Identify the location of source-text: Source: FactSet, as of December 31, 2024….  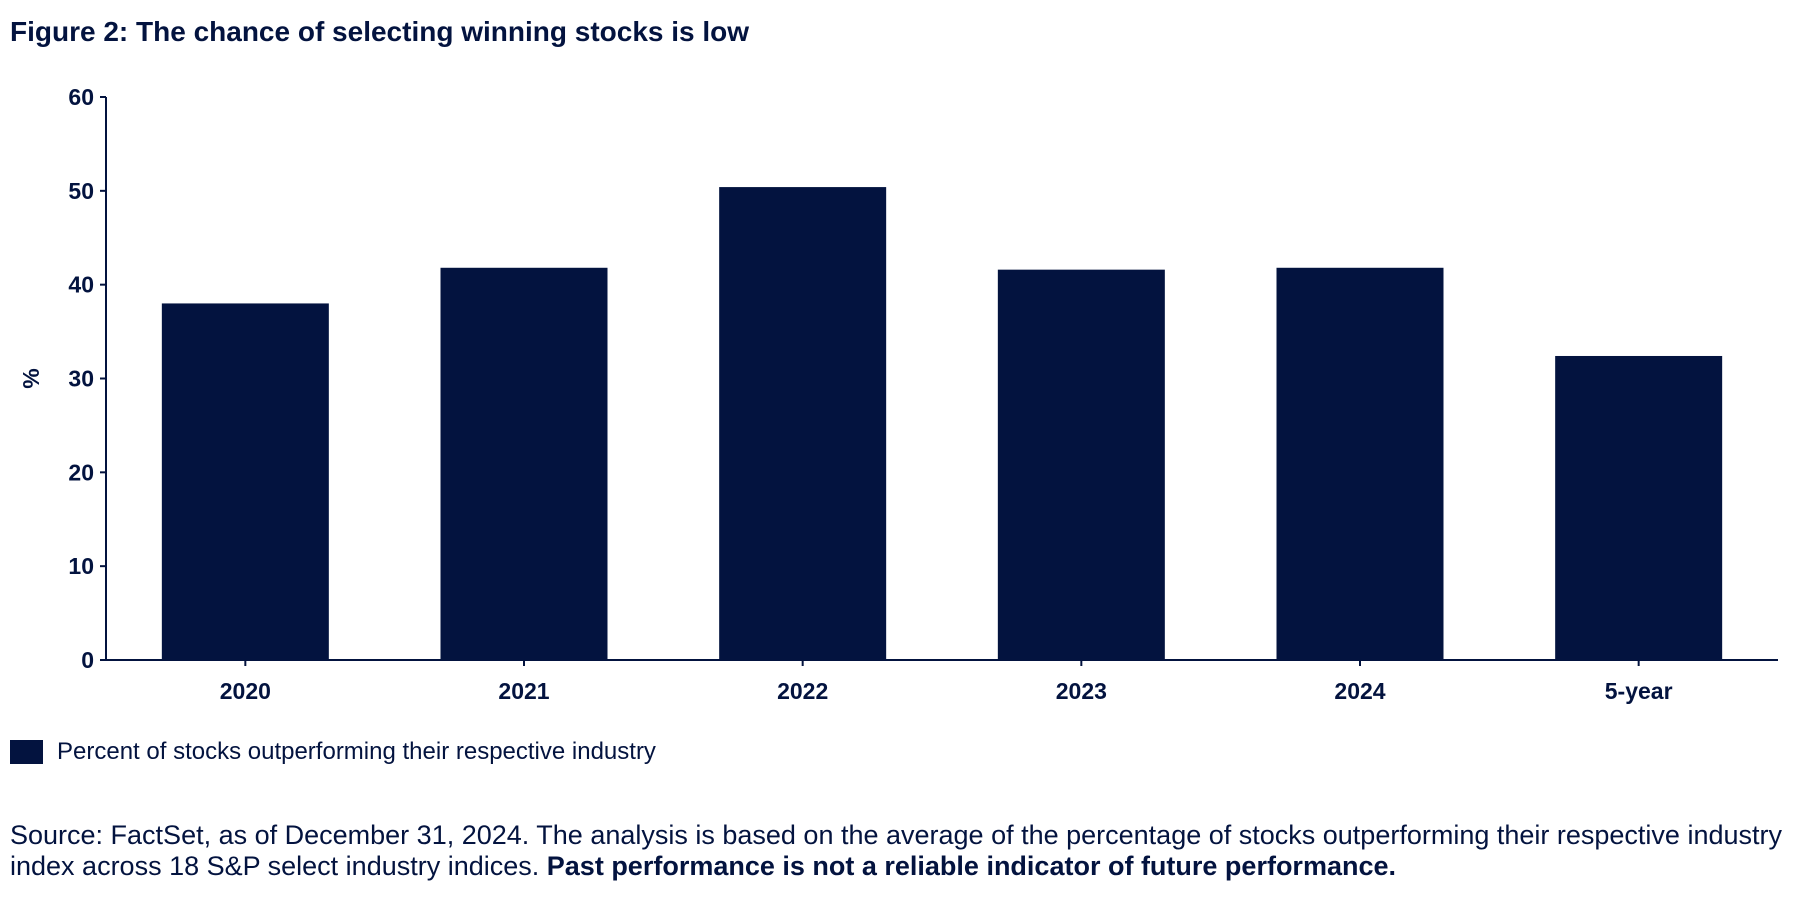
(896, 850).